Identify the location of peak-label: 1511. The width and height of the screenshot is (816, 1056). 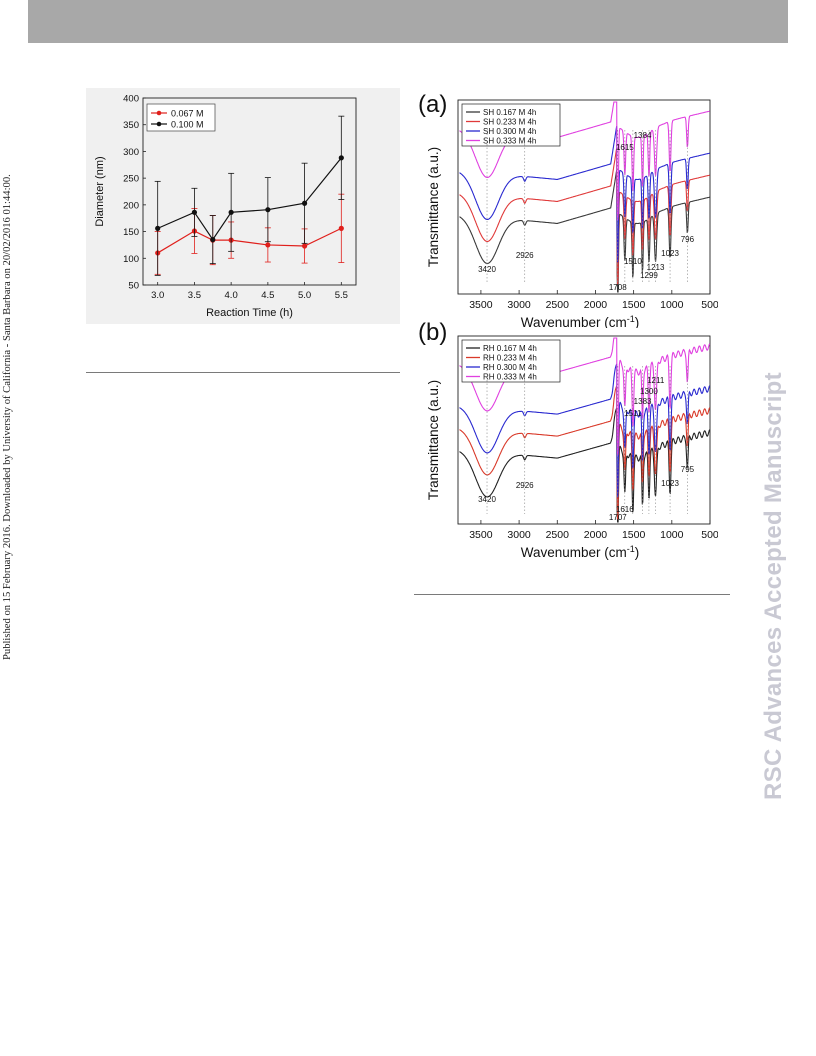
(633, 413).